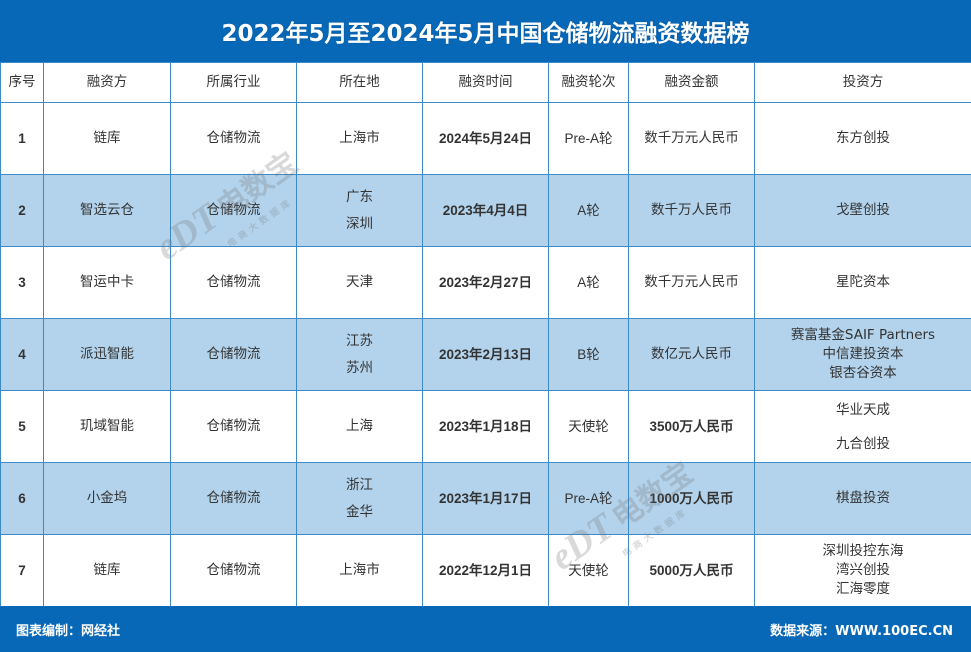 The height and width of the screenshot is (652, 971). What do you see at coordinates (68, 631) in the screenshot?
I see `footer-credit: 图表编制：网经社` at bounding box center [68, 631].